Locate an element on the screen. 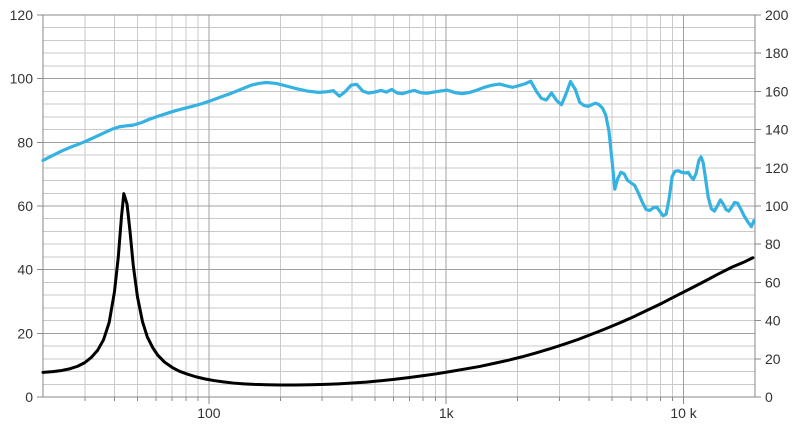 Image resolution: width=800 pixels, height=428 pixels. x-tick-label: 100 is located at coordinates (209, 413).